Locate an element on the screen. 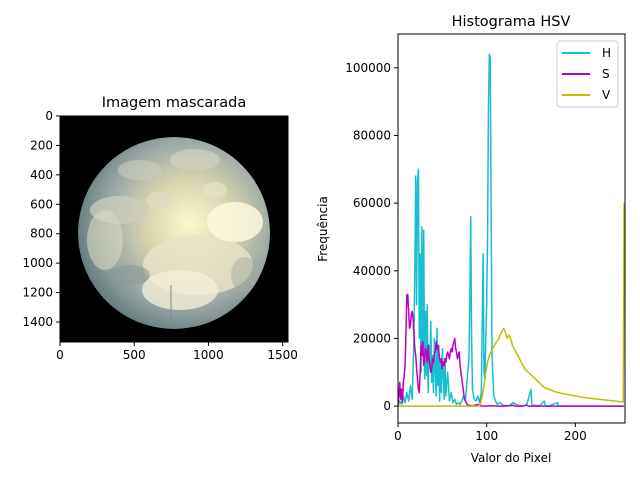 This screenshot has width=640, height=480. image-y-tick-label-6: 1200 is located at coordinates (37, 293).